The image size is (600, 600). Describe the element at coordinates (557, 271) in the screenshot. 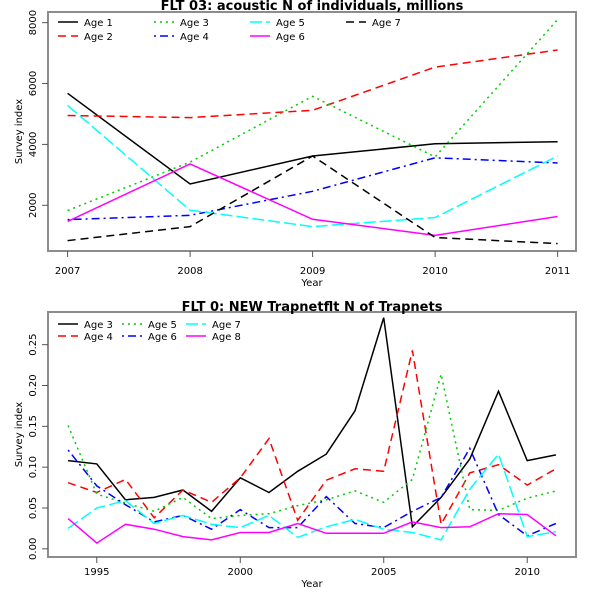

I see `x-tick-label: 2011` at that location.